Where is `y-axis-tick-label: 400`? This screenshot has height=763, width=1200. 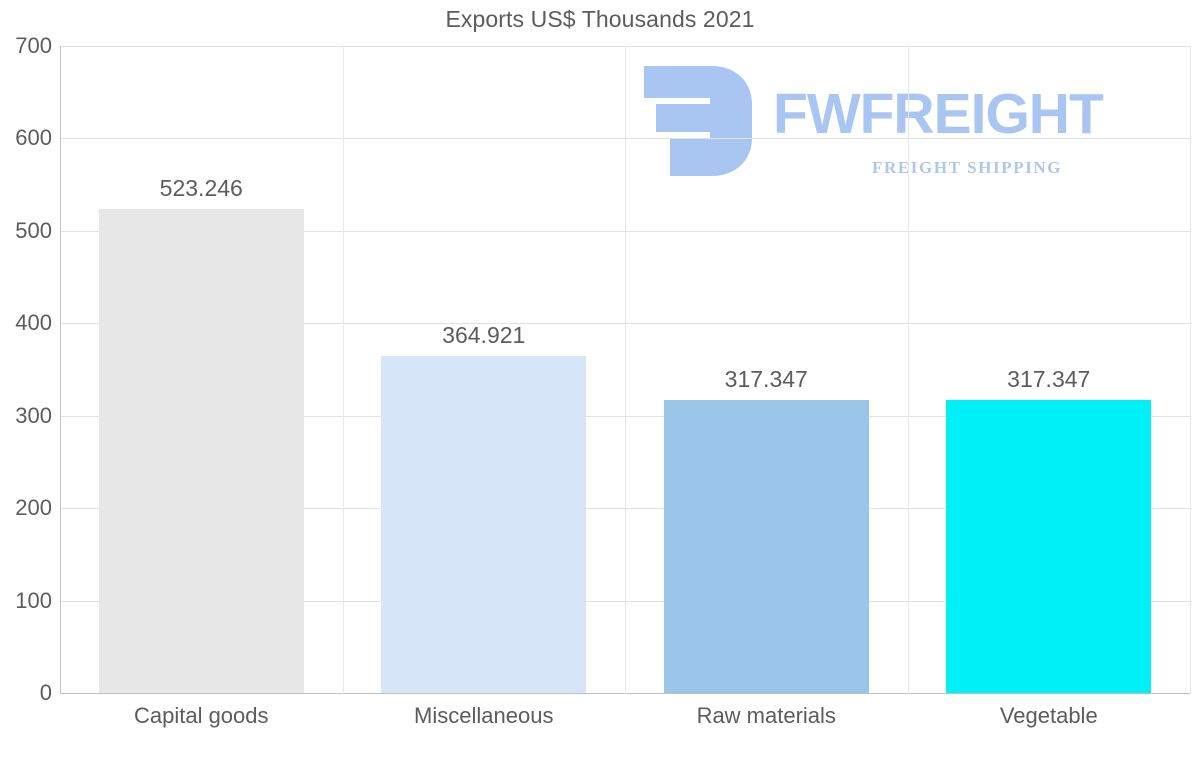
y-axis-tick-label: 400 is located at coordinates (33, 323).